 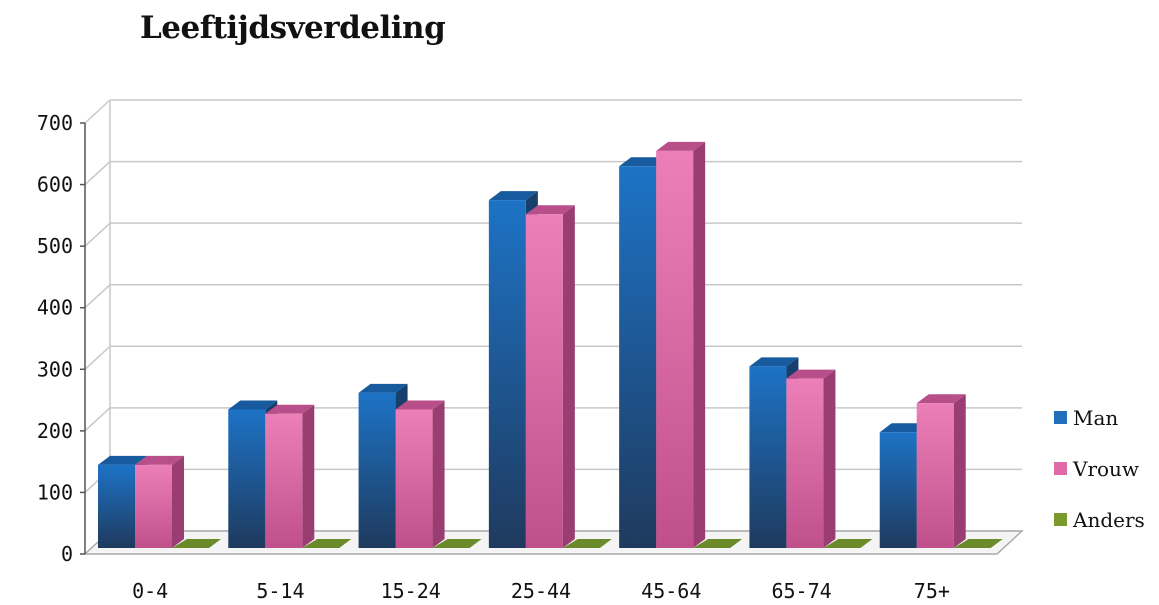 I want to click on x-tick-label: 5-14, so click(x=280, y=591).